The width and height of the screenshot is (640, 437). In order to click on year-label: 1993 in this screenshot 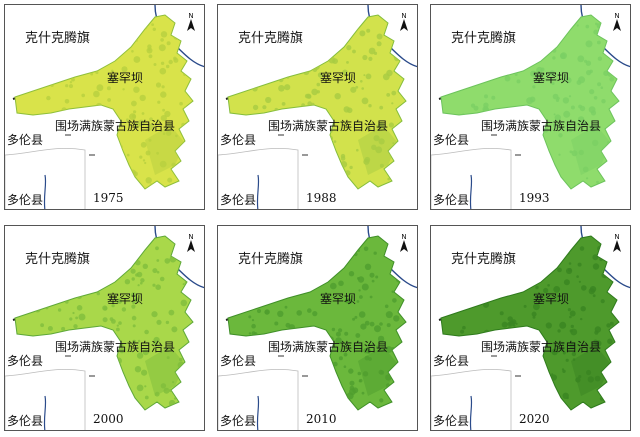, I will do `click(534, 198)`.